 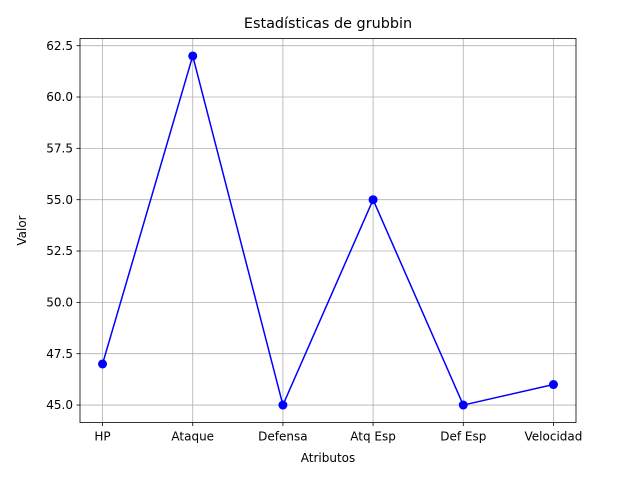 What do you see at coordinates (59, 200) in the screenshot?
I see `y-tick-label: 55.0` at bounding box center [59, 200].